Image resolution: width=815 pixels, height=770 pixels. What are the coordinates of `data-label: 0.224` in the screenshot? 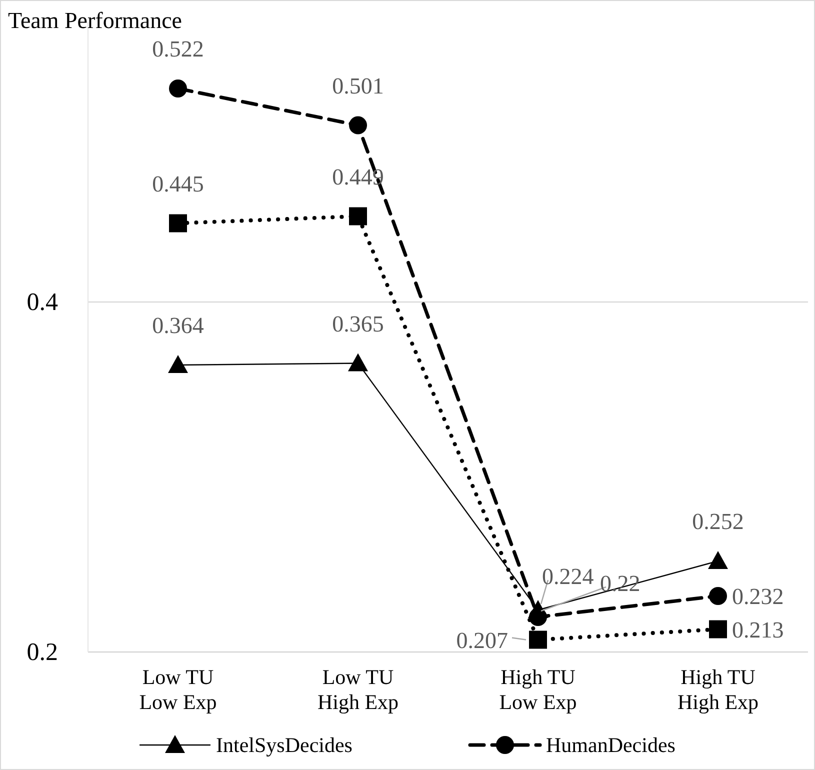 It's located at (568, 576).